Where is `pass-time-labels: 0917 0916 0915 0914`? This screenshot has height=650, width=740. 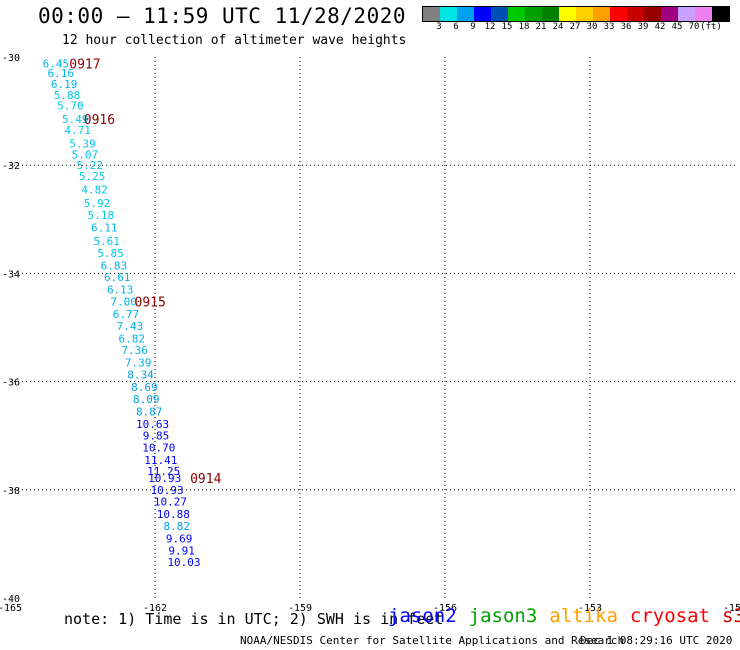 pass-time-labels: 0917 0916 0915 0914 is located at coordinates (145, 271).